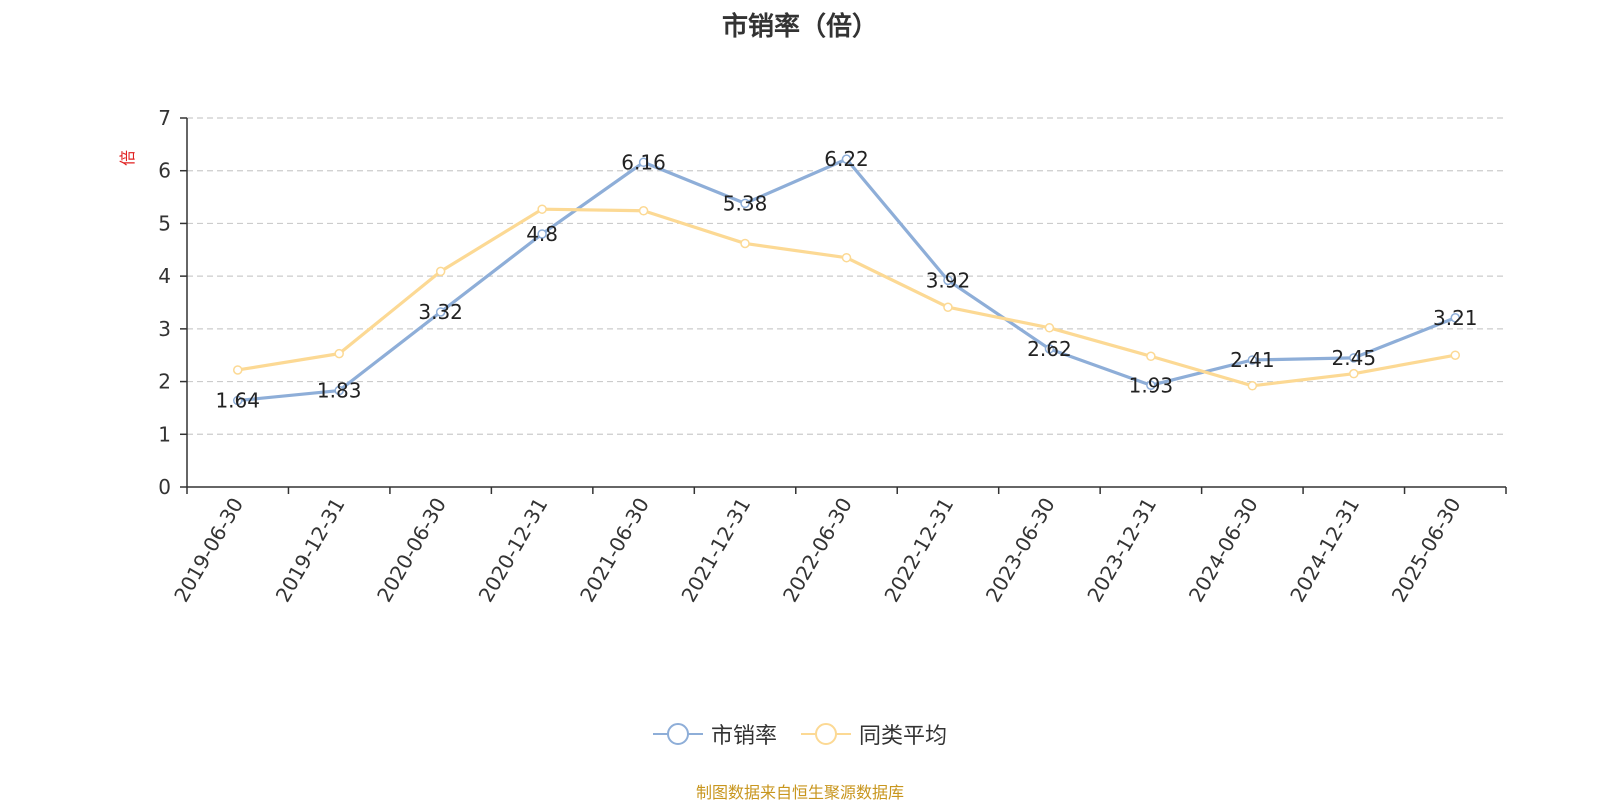 Image resolution: width=1600 pixels, height=803 pixels. I want to click on legend-item-series-2: 同类平均, so click(874, 734).